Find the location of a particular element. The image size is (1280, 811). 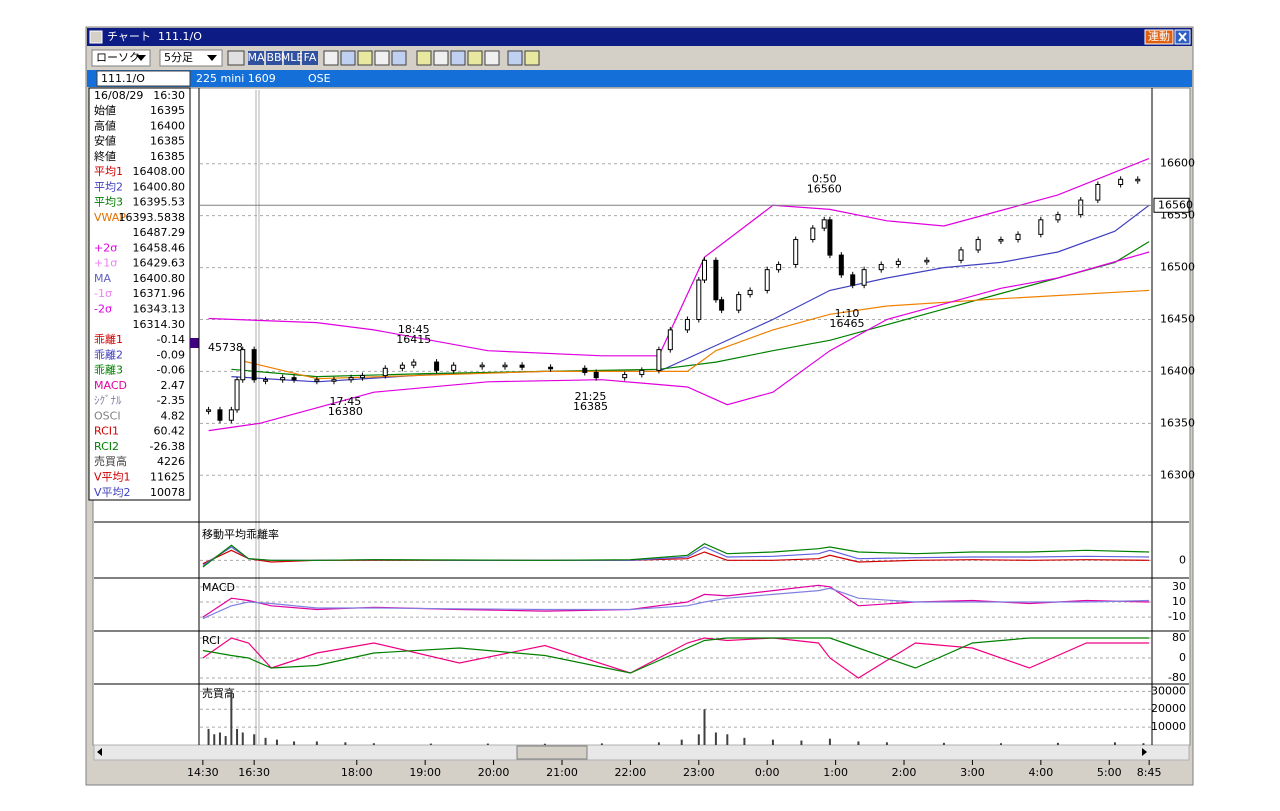

info-value: -2.35 is located at coordinates (171, 400).